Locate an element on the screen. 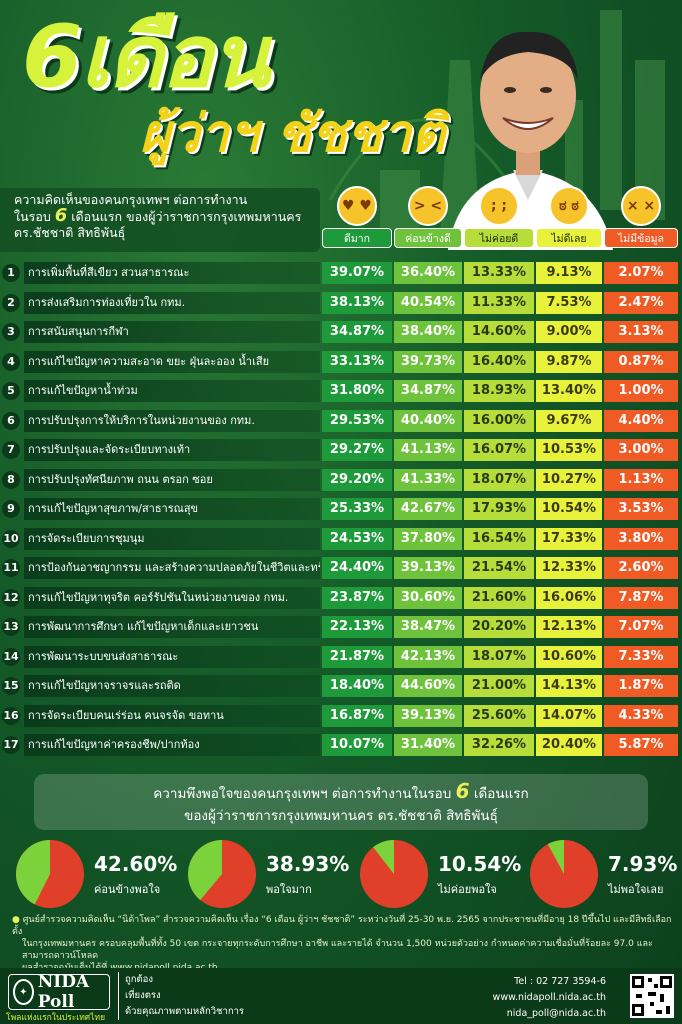 This screenshot has width=682, height=1024. cell-fairly-good: 30.60% is located at coordinates (428, 597).